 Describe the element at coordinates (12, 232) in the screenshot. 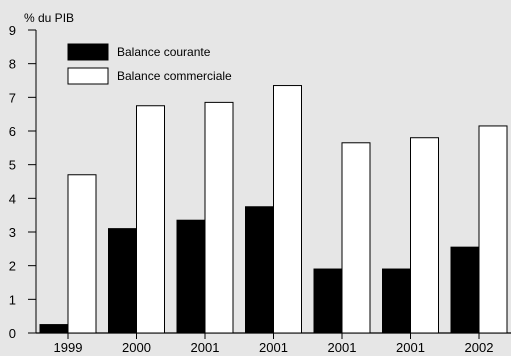

I see `y-tick-label: 3` at that location.